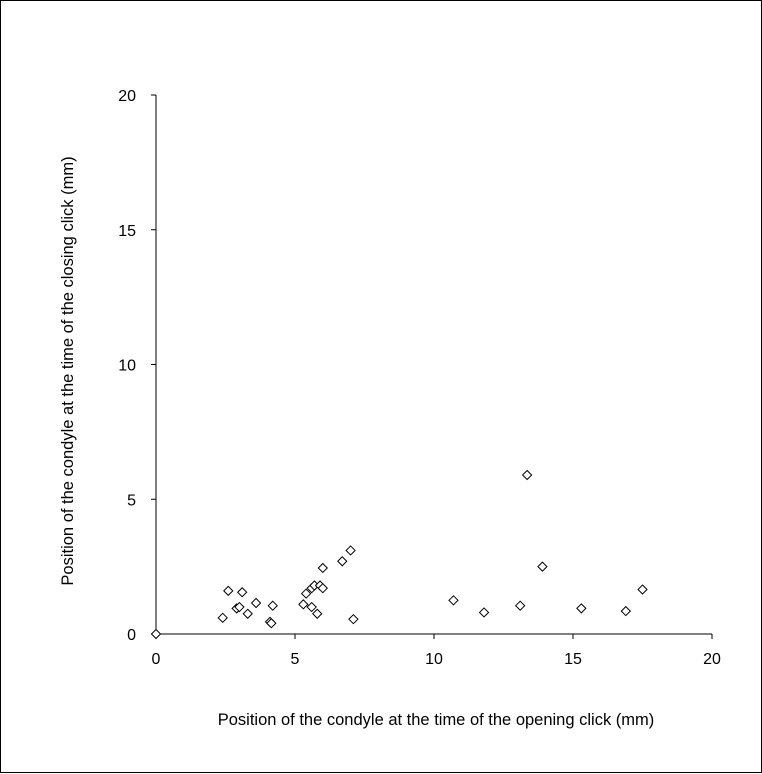 The height and width of the screenshot is (774, 762). I want to click on y-tick-label: 15, so click(127, 231).